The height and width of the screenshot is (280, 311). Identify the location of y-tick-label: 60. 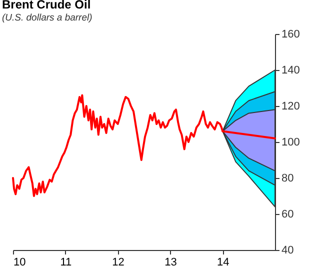
(288, 214).